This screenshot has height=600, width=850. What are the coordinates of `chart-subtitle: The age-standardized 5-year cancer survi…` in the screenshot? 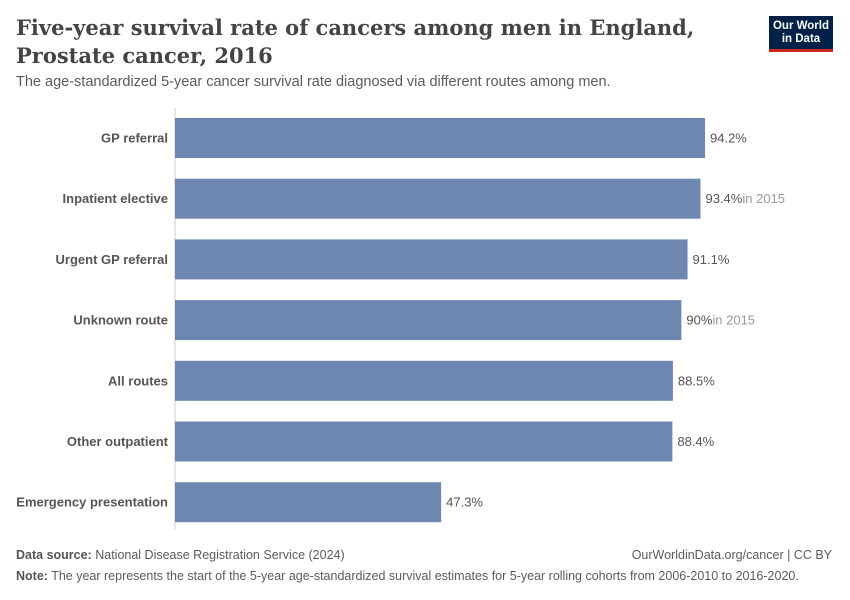 It's located at (313, 82).